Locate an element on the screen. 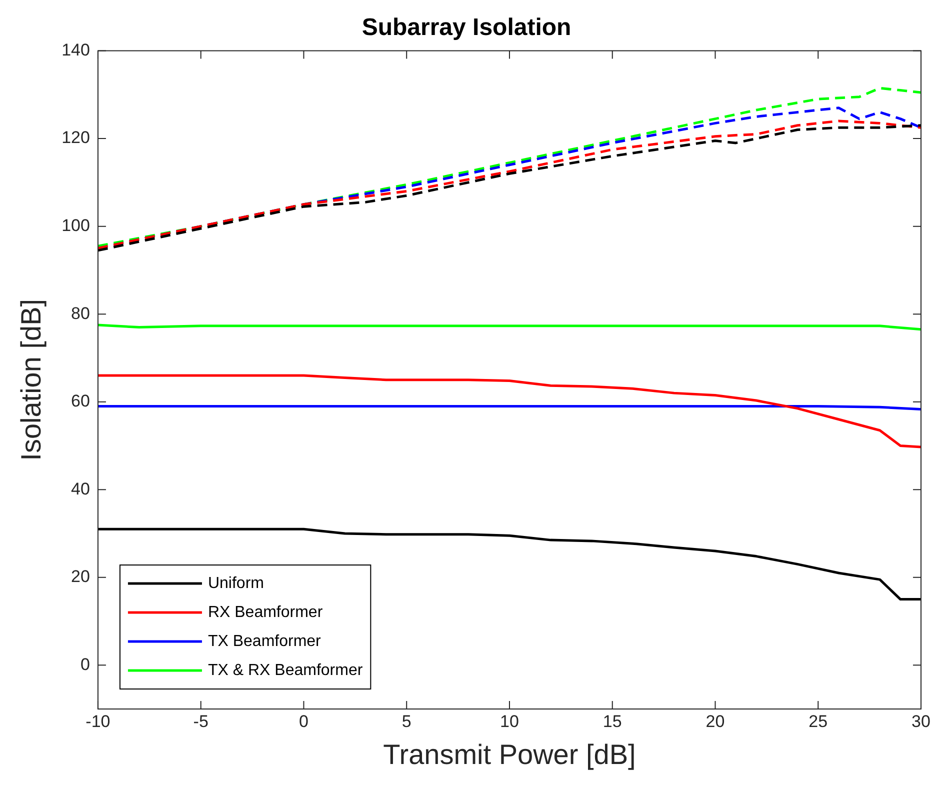  y-tick-label: 80 is located at coordinates (80, 313).